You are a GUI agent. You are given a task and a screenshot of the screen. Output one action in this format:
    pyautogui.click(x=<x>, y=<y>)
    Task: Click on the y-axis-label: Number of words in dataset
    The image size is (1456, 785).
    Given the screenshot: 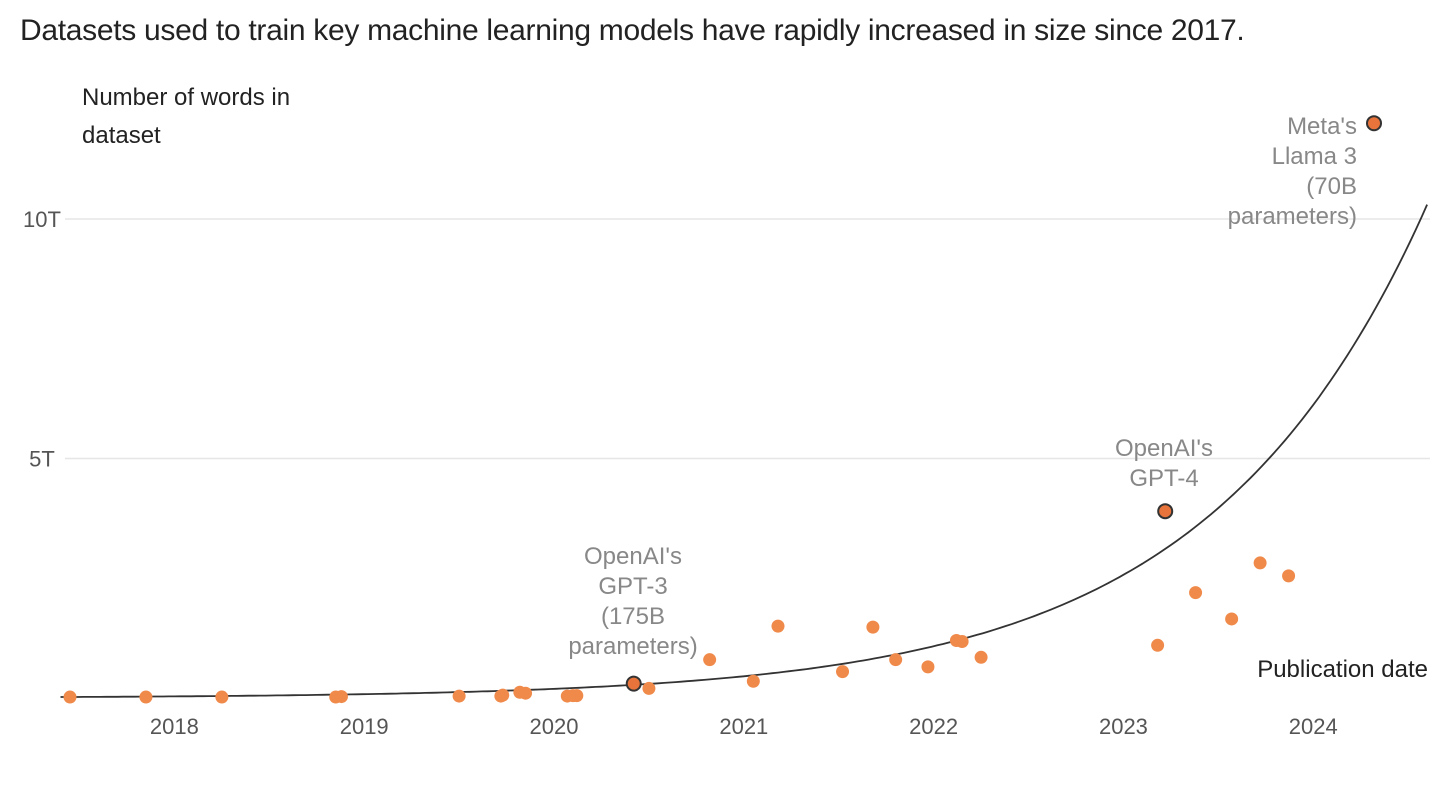 What is the action you would take?
    pyautogui.click(x=186, y=116)
    